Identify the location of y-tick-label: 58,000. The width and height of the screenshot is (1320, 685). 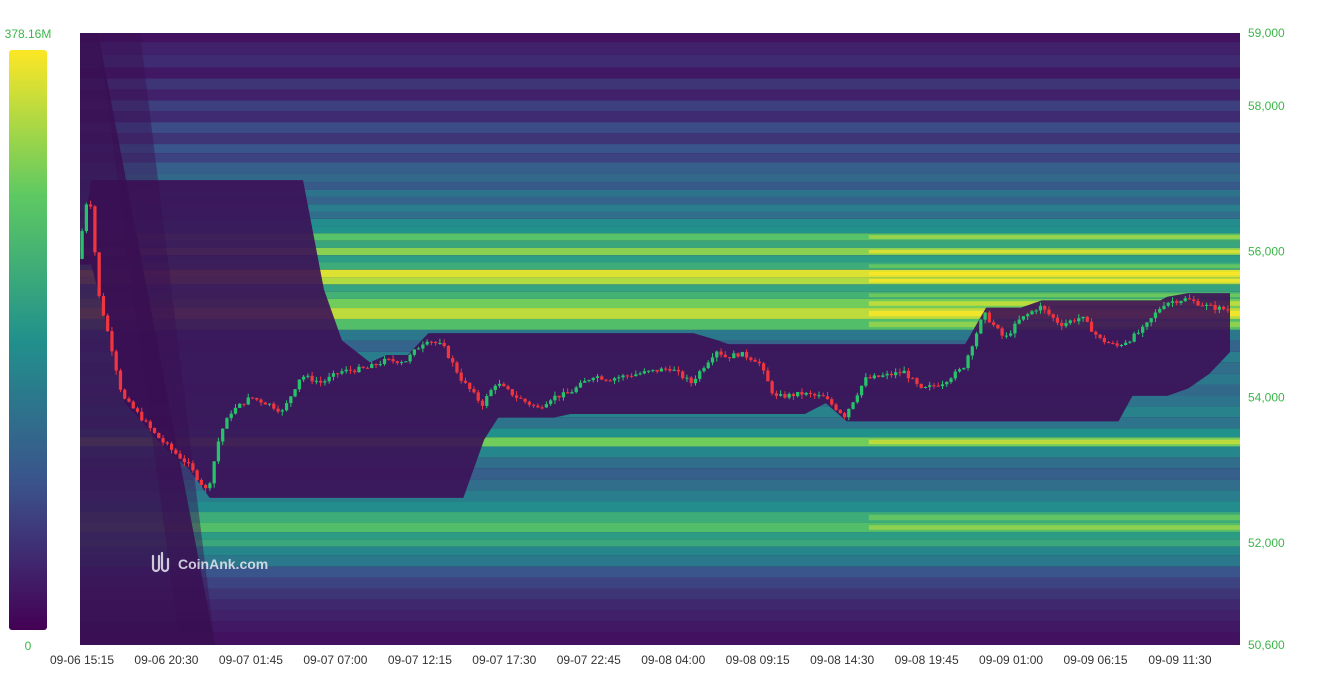
(1266, 106).